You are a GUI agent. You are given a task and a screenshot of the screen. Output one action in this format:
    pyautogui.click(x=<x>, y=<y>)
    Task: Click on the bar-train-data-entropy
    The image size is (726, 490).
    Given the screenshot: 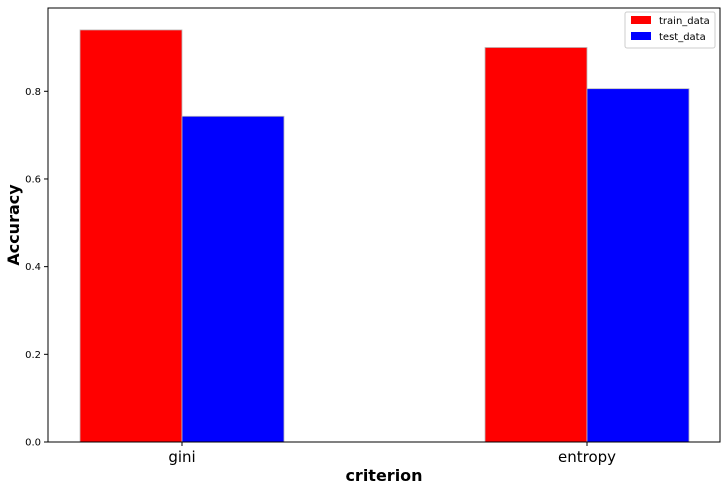 What is the action you would take?
    pyautogui.click(x=536, y=245)
    